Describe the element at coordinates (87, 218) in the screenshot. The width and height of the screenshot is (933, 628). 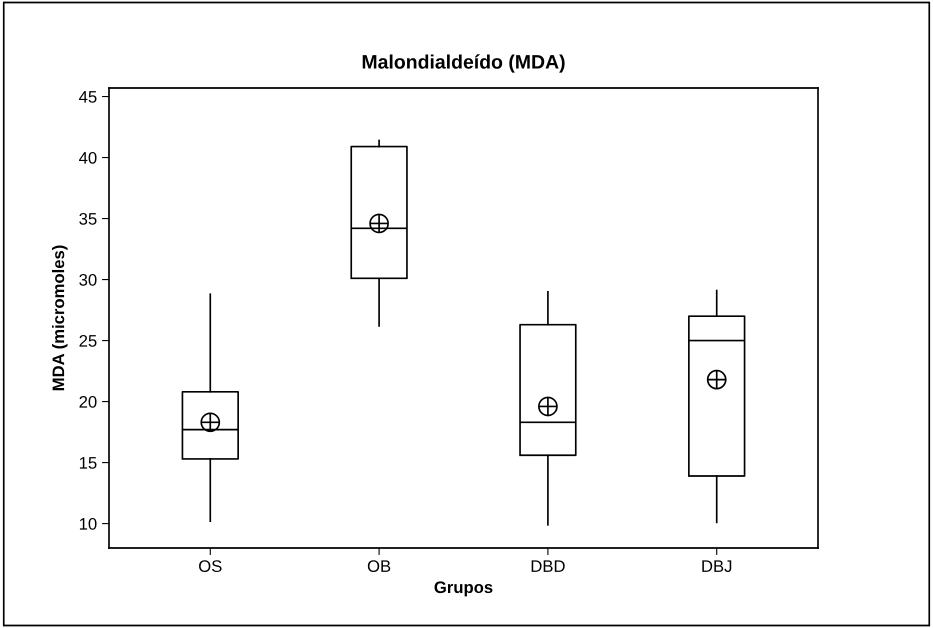
I see `y-tick-label: 35` at that location.